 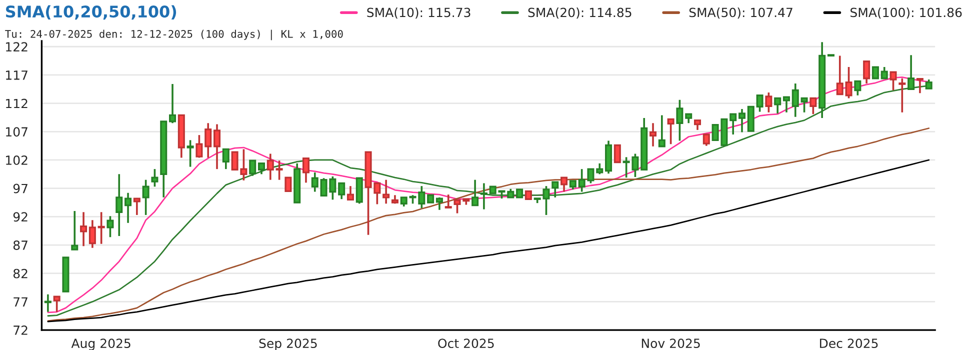 I want to click on x-tick-label: Dec 2025, so click(x=849, y=343).